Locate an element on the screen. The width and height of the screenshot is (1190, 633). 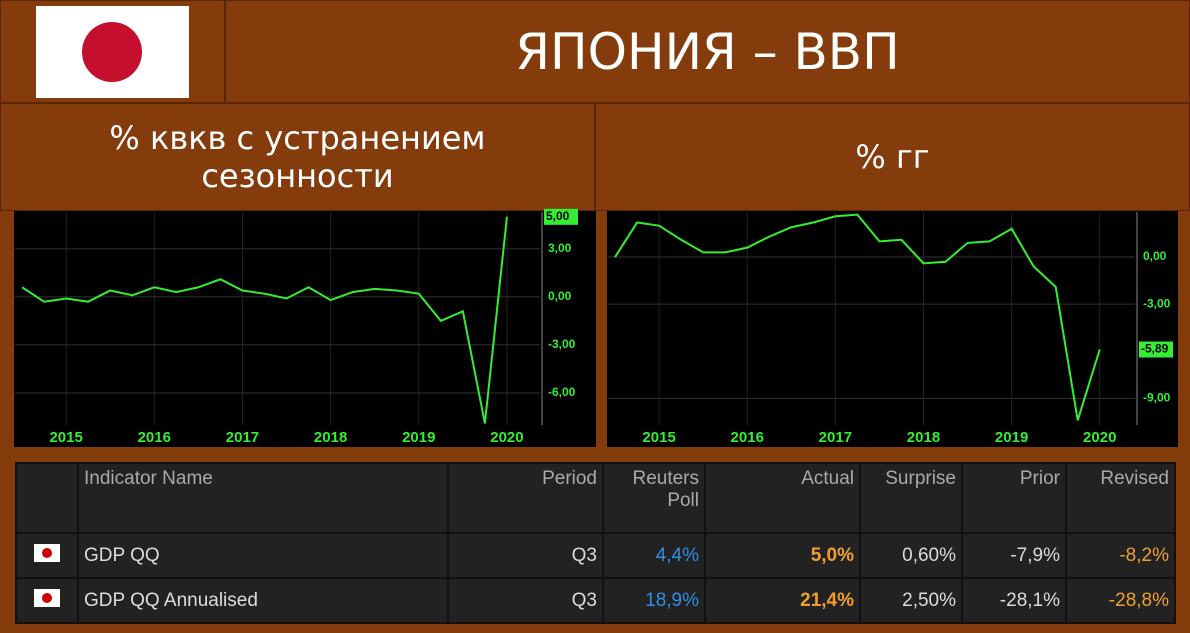
y-tick-label: 3,00 is located at coordinates (560, 248).